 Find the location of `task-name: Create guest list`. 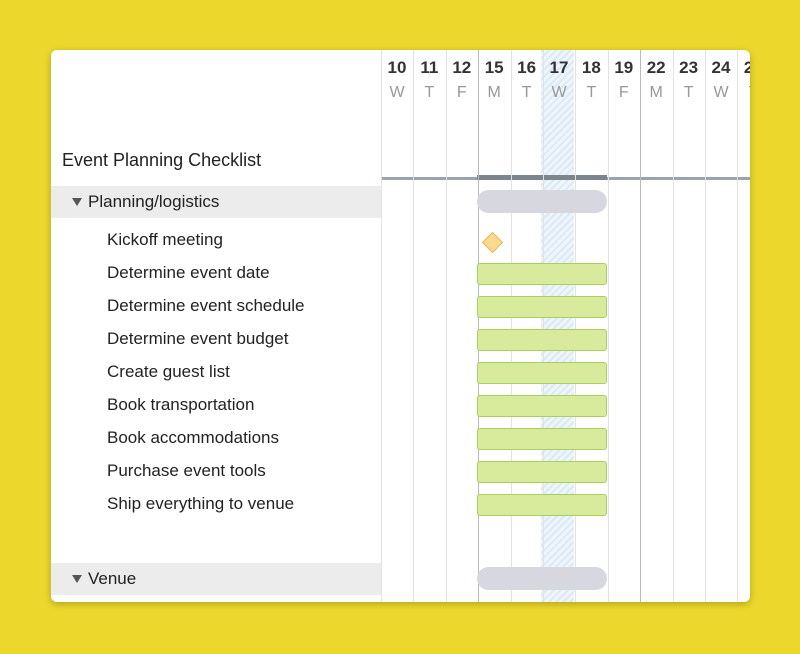

task-name: Create guest list is located at coordinates (168, 371).